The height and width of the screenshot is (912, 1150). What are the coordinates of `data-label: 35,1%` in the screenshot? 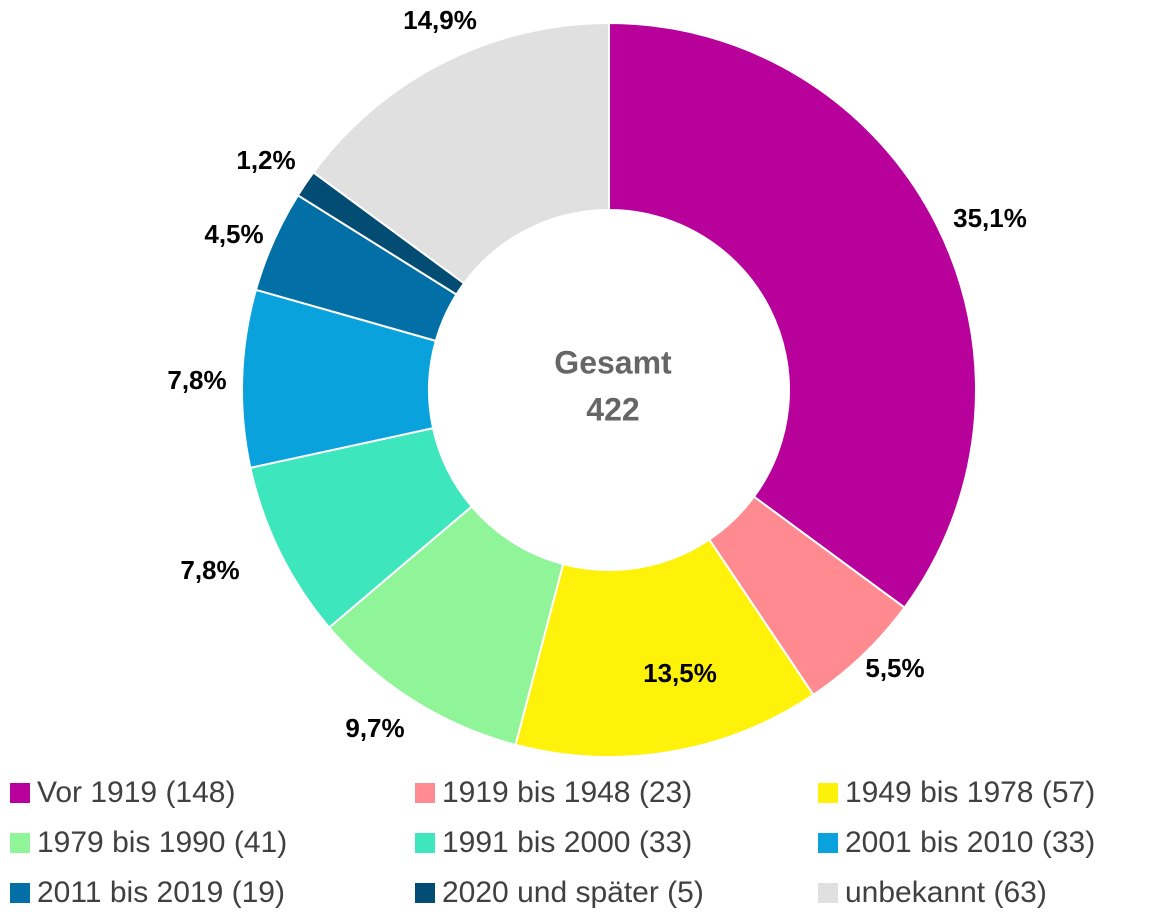 It's located at (990, 218).